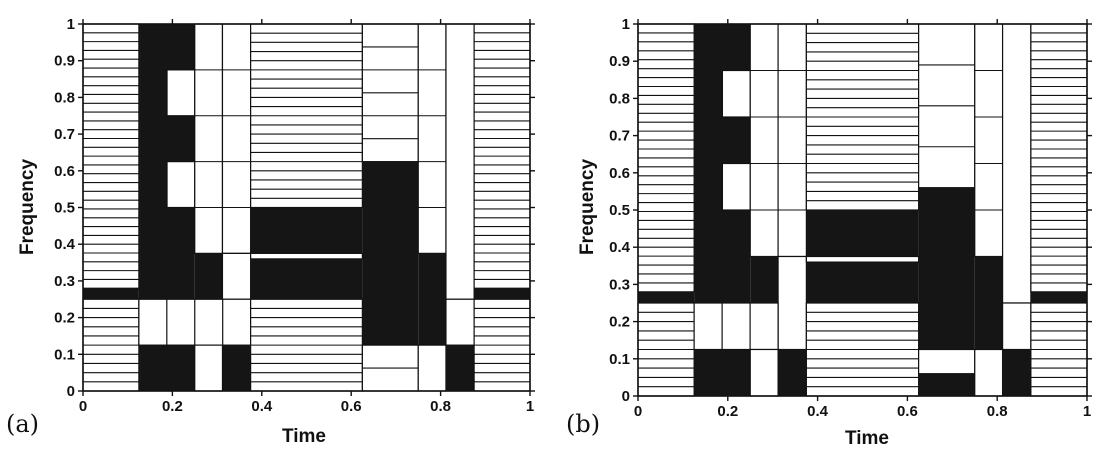 The width and height of the screenshot is (1105, 450). I want to click on panel-a-x-tick-label: 0, so click(83, 406).